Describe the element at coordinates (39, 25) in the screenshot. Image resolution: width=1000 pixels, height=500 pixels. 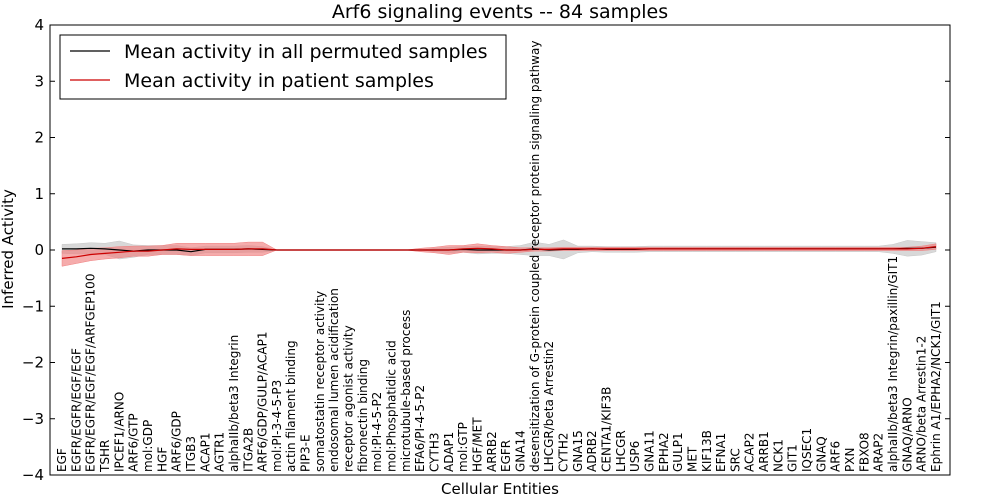
I see `y-tick-label: 4` at that location.